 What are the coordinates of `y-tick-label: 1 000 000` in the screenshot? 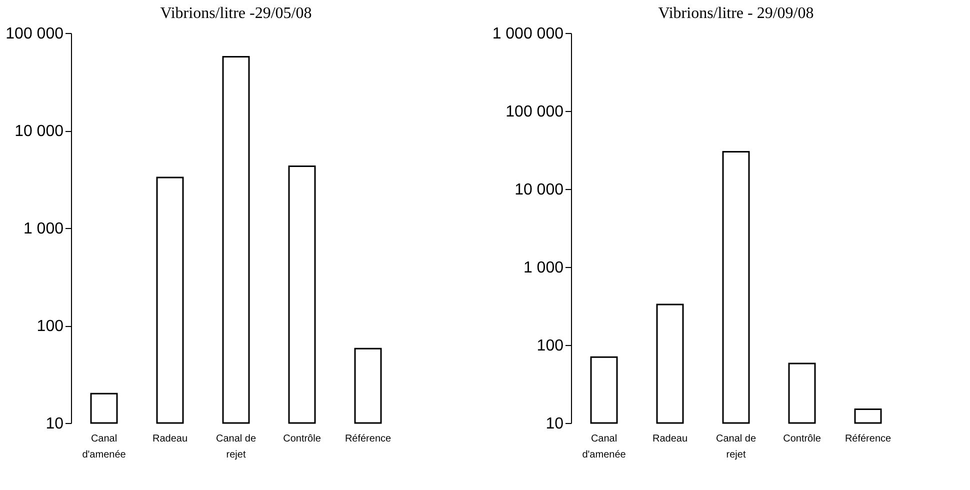 It's located at (528, 34).